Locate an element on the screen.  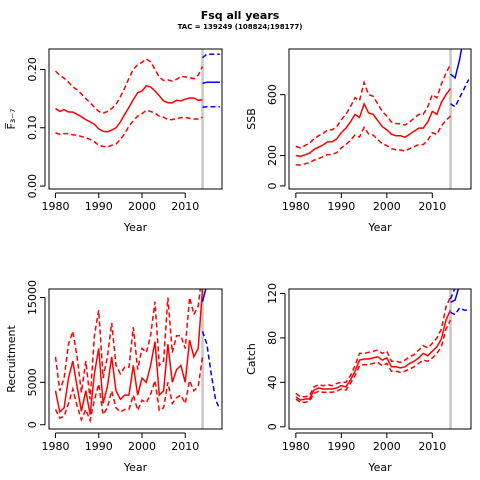
y-tick-label: 5000 is located at coordinates (32, 382).